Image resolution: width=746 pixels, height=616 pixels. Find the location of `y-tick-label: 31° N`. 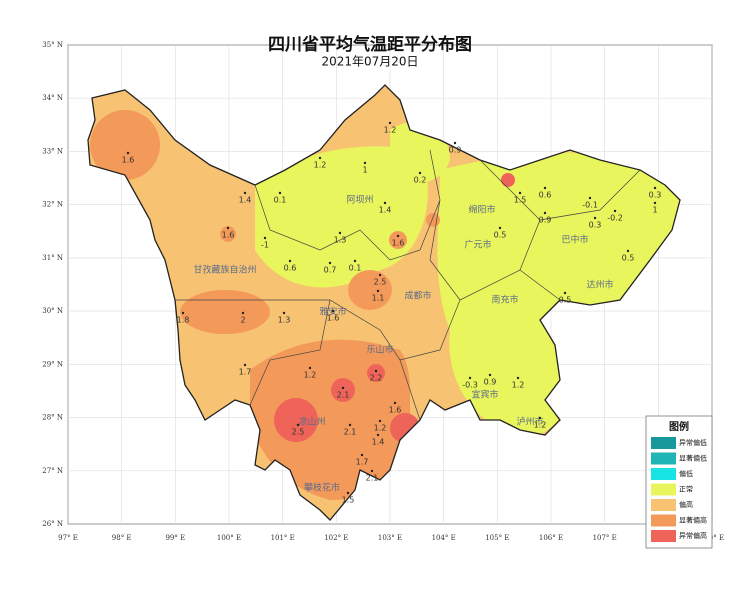

y-tick-label: 31° N is located at coordinates (52, 258).